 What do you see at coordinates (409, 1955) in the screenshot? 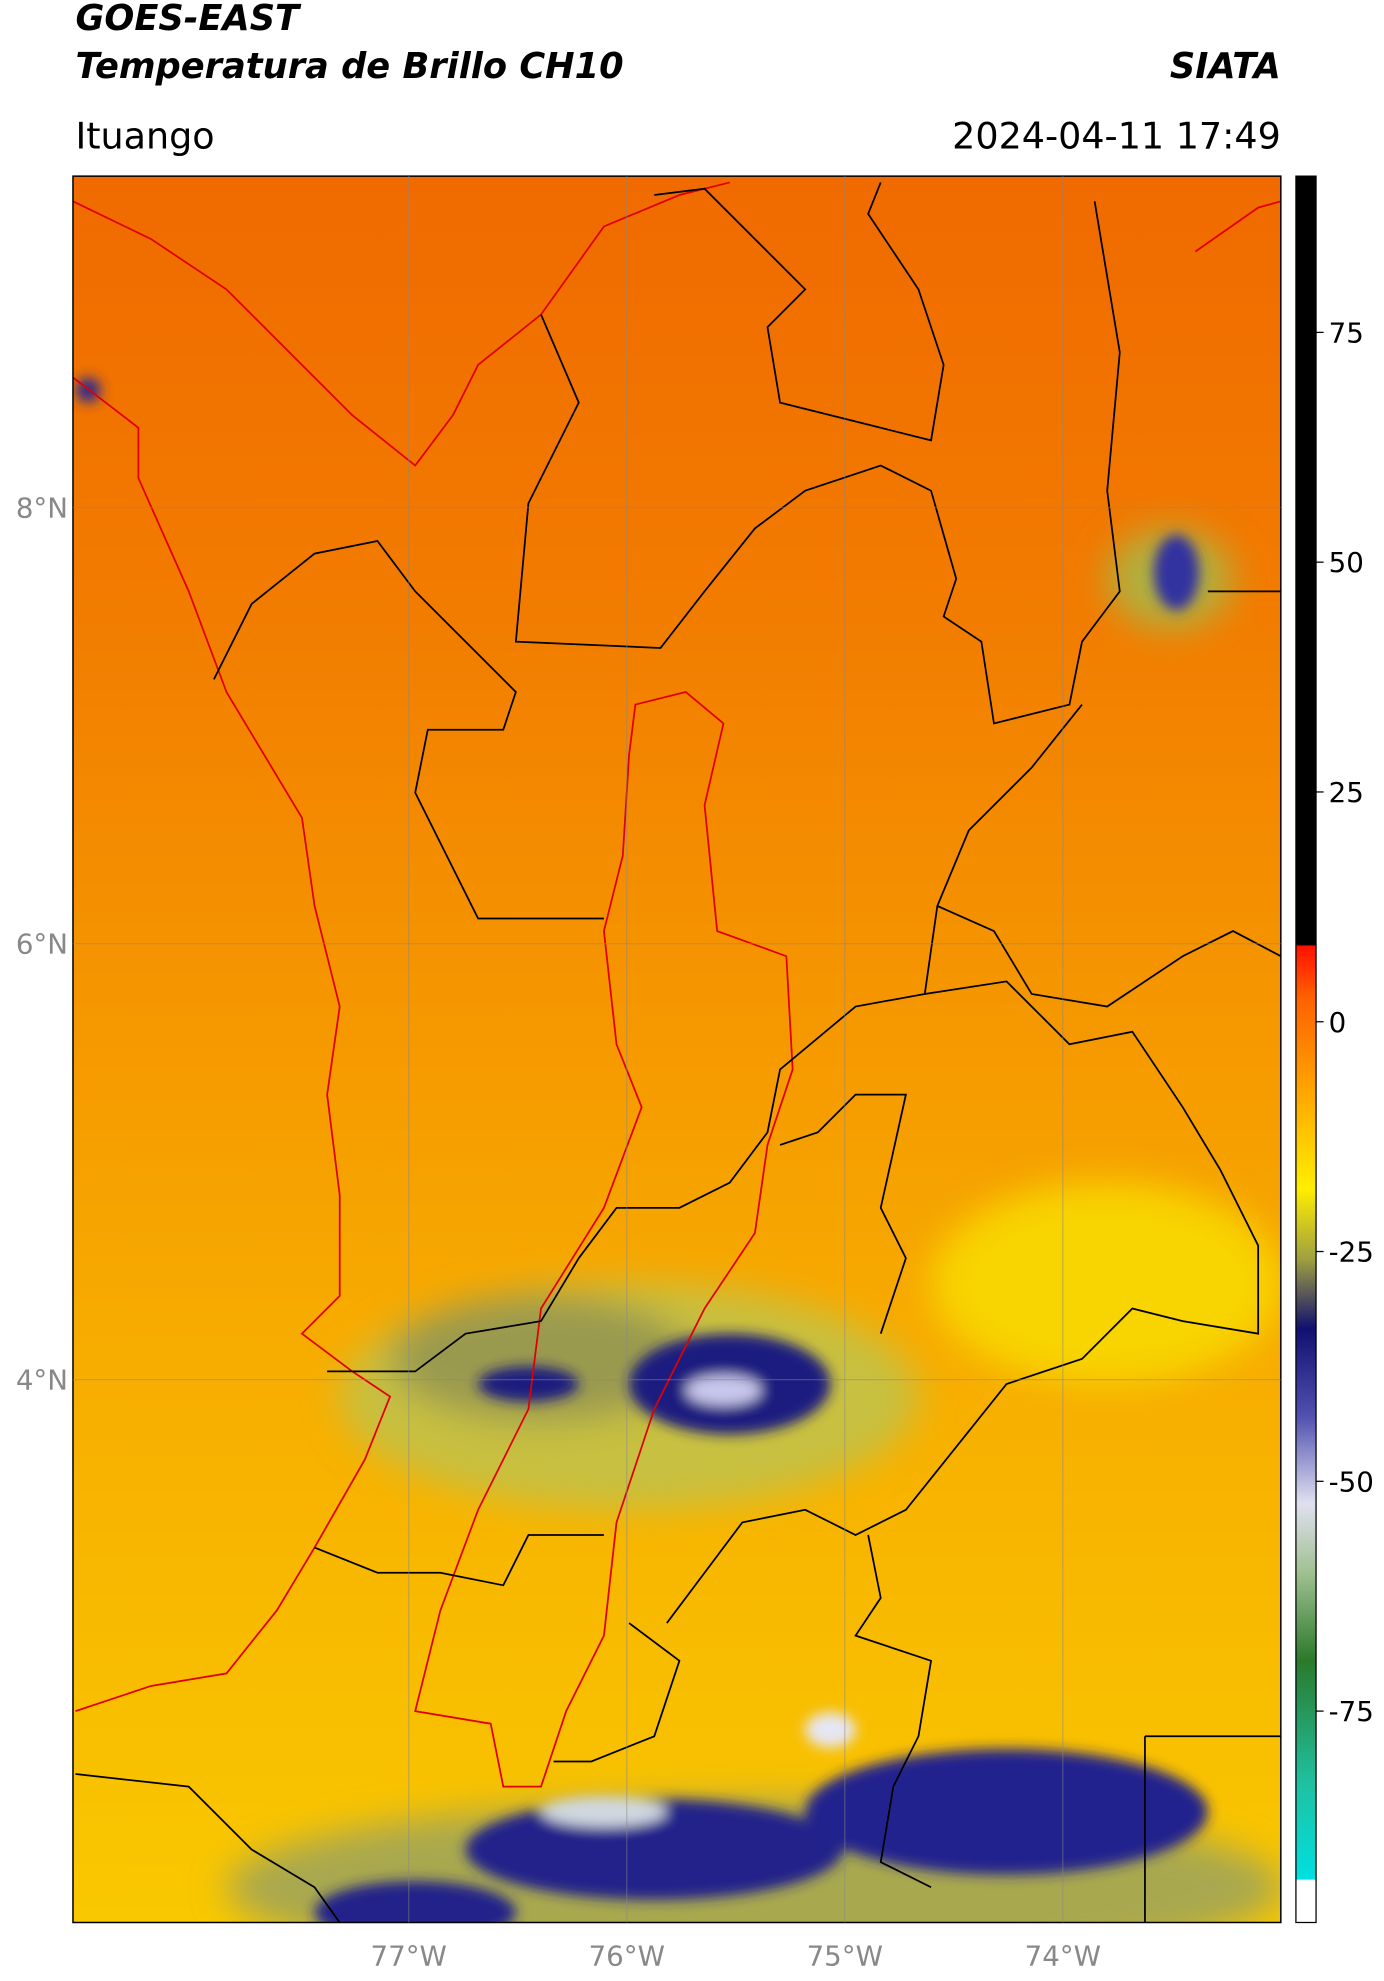
I see `x-tick-label: 77°W` at bounding box center [409, 1955].